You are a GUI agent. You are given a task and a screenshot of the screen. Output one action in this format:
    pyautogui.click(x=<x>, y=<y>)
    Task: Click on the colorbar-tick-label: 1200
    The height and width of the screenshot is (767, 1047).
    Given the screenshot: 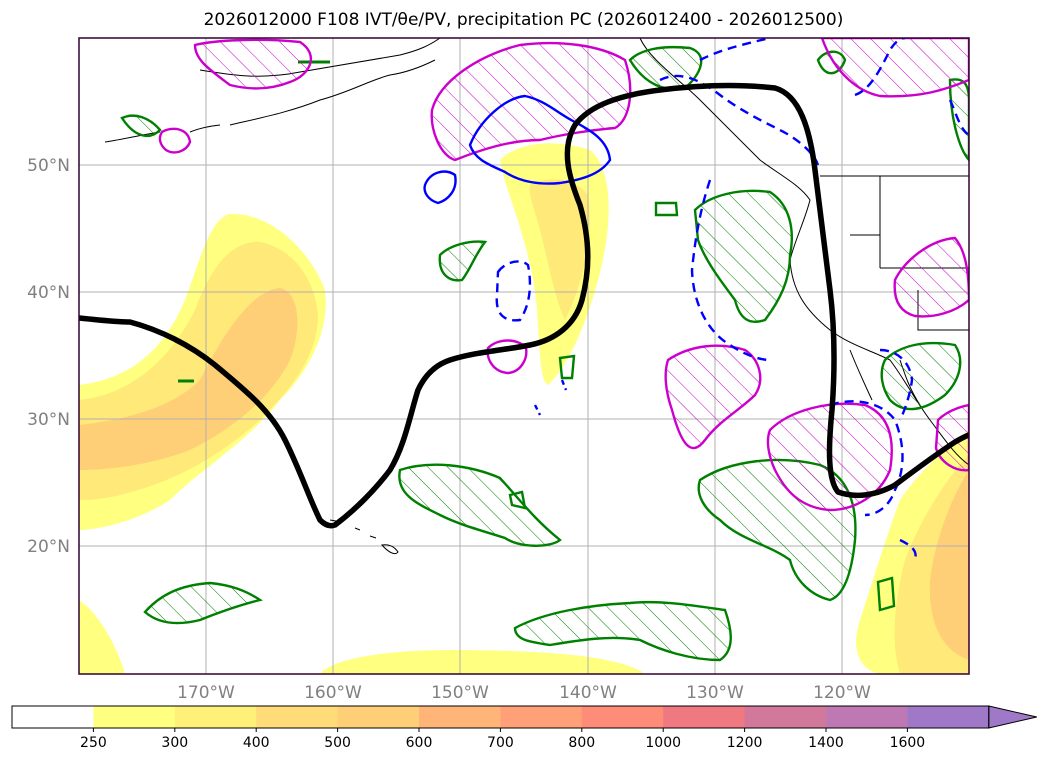 What is the action you would take?
    pyautogui.click(x=745, y=743)
    